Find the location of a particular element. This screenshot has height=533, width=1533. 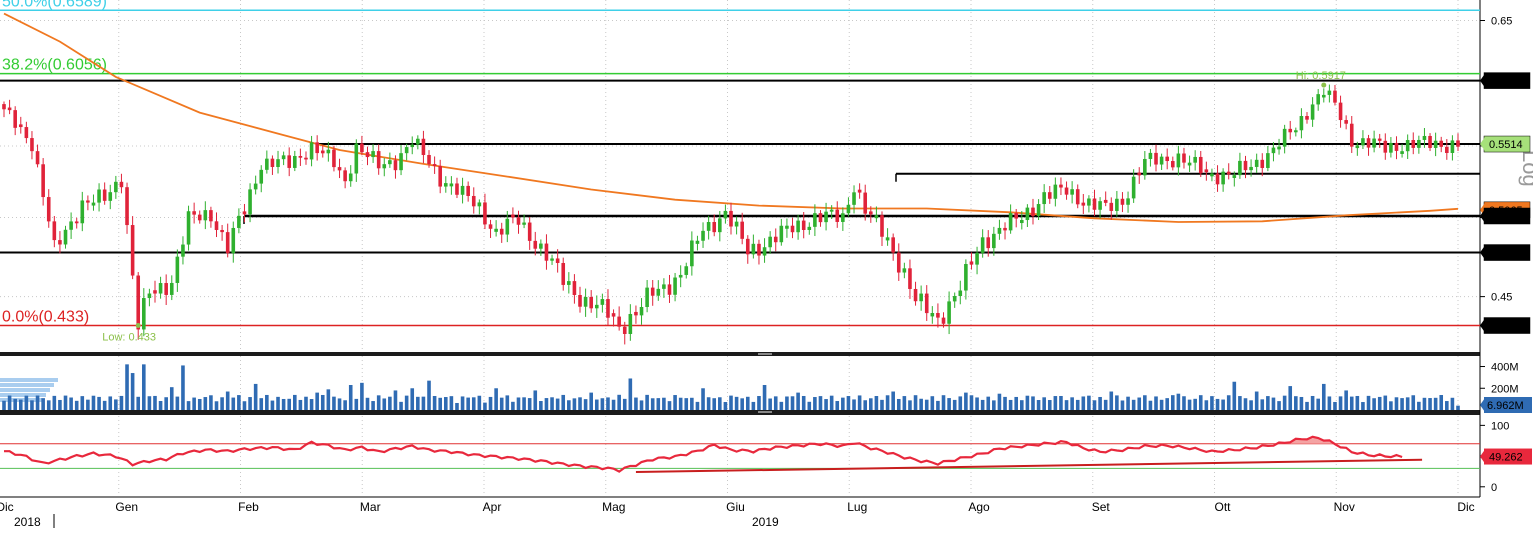

month-label: Feb is located at coordinates (248, 507).